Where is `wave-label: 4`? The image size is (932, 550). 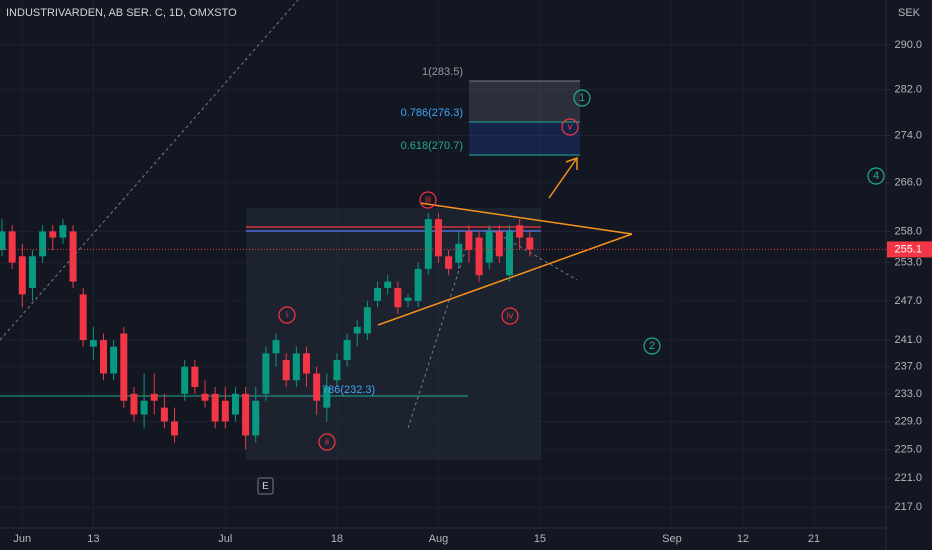
wave-label: 4 is located at coordinates (876, 176).